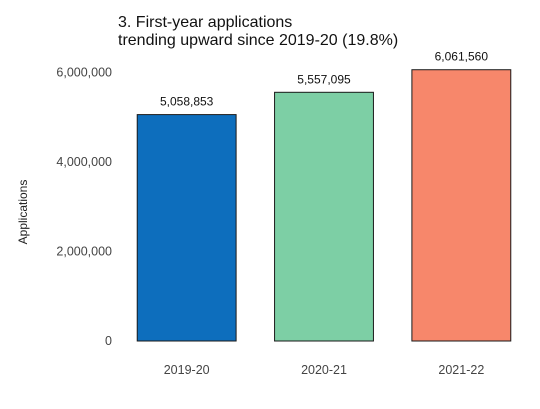  I want to click on bar-value-label: 5,557,095, so click(324, 79).